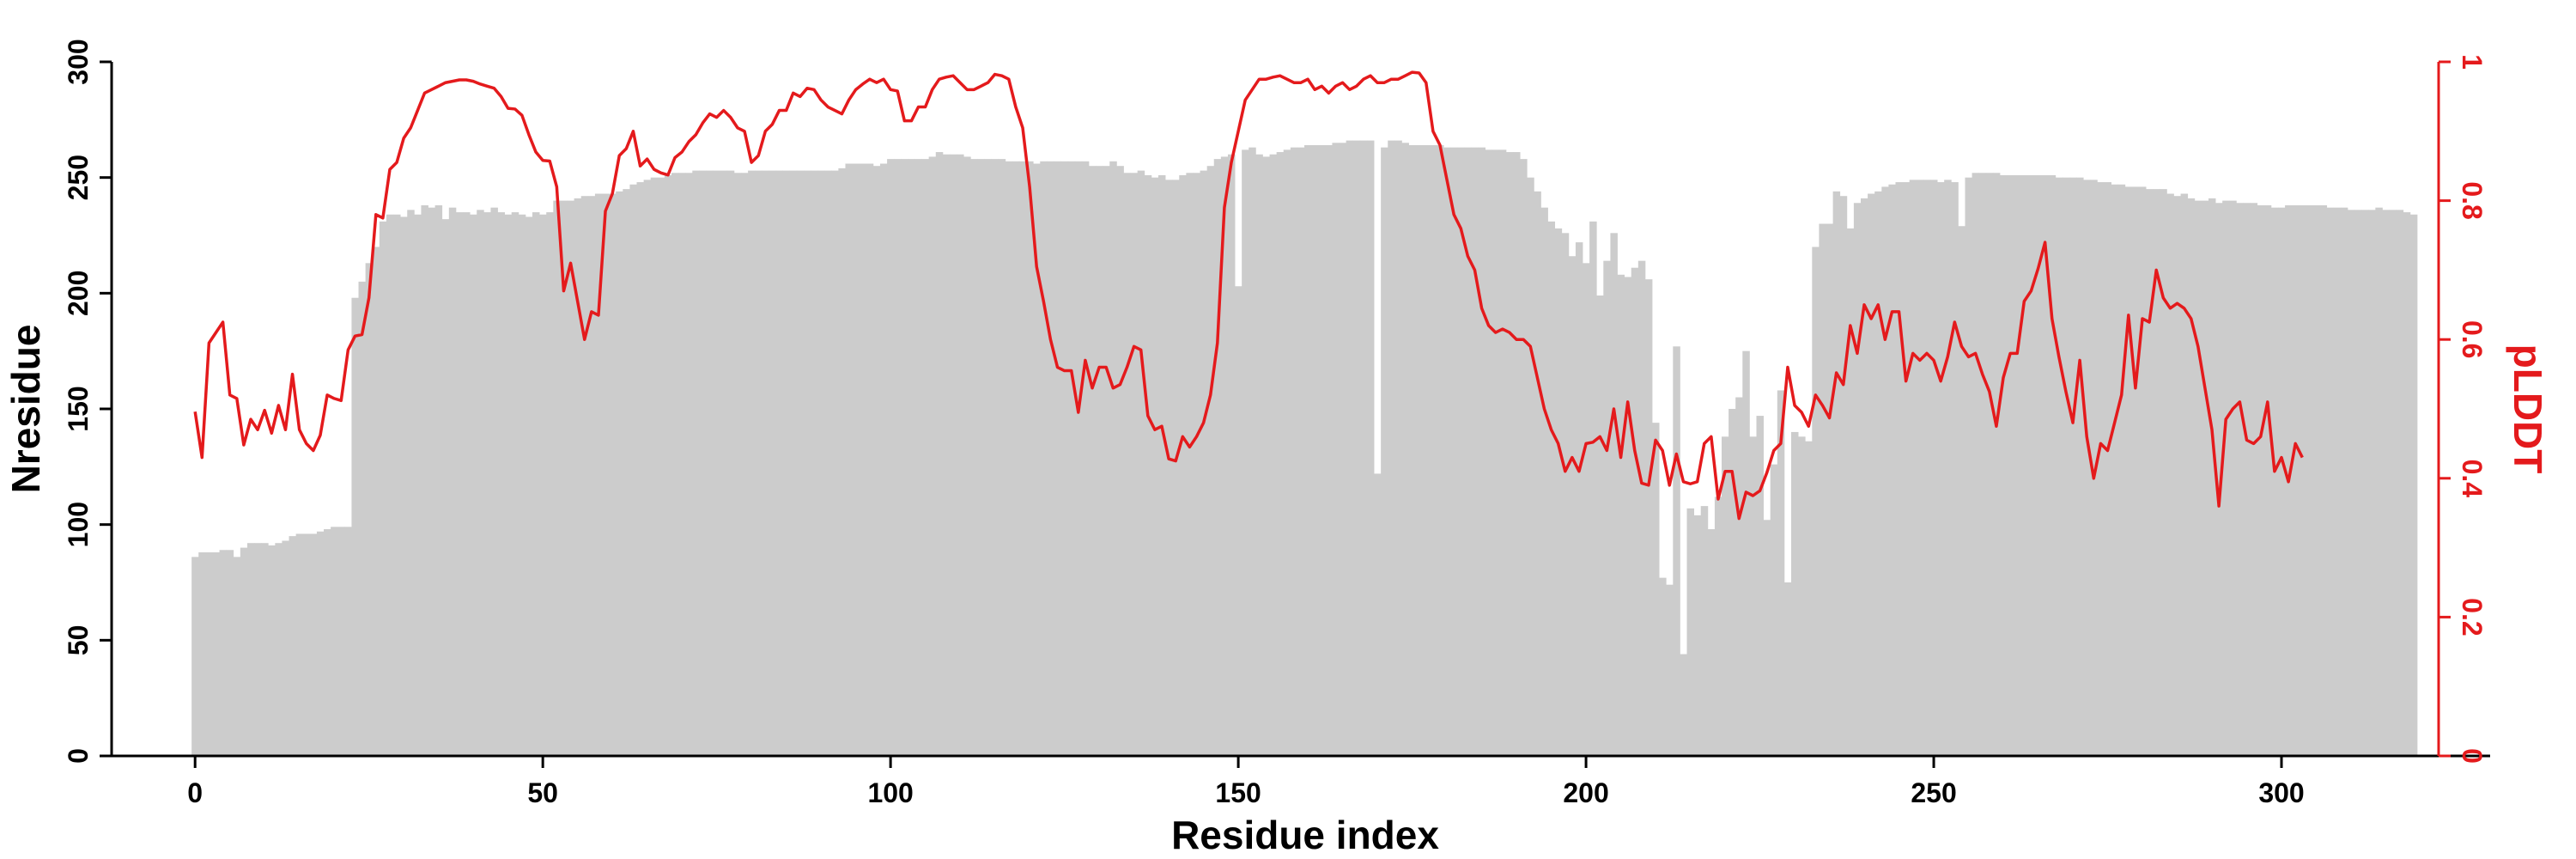 The image size is (2576, 859). What do you see at coordinates (87, 402) in the screenshot?
I see `y-ticks: 0 50 100 150 200 250 300` at bounding box center [87, 402].